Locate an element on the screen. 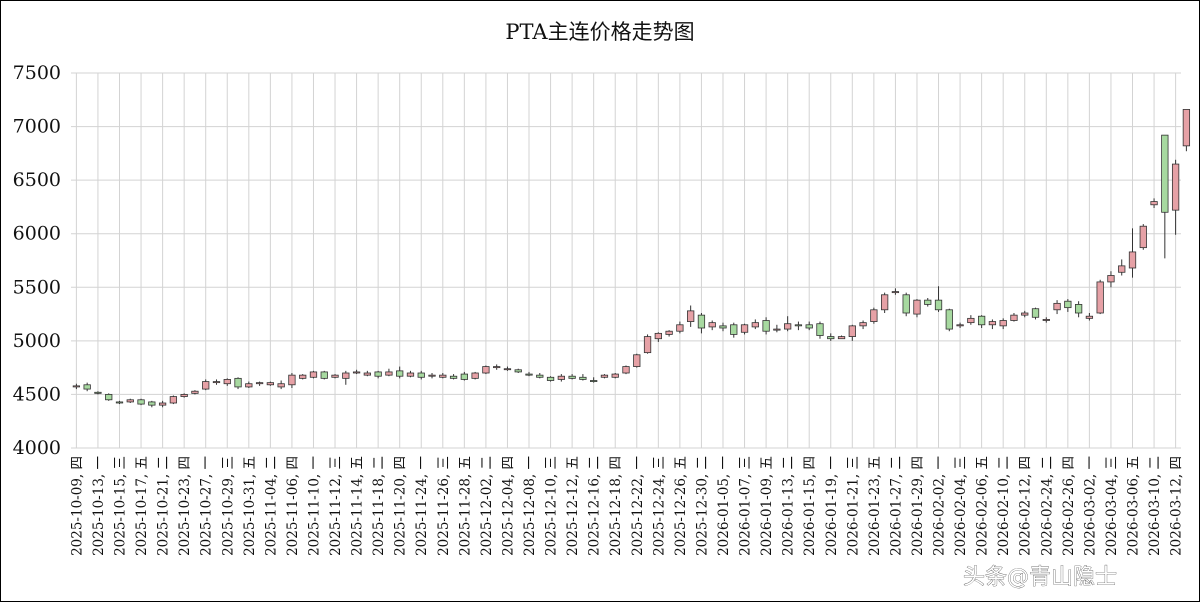 This screenshot has height=602, width=1200. x-tick-label: 2025-11-28, 五 is located at coordinates (465, 506).